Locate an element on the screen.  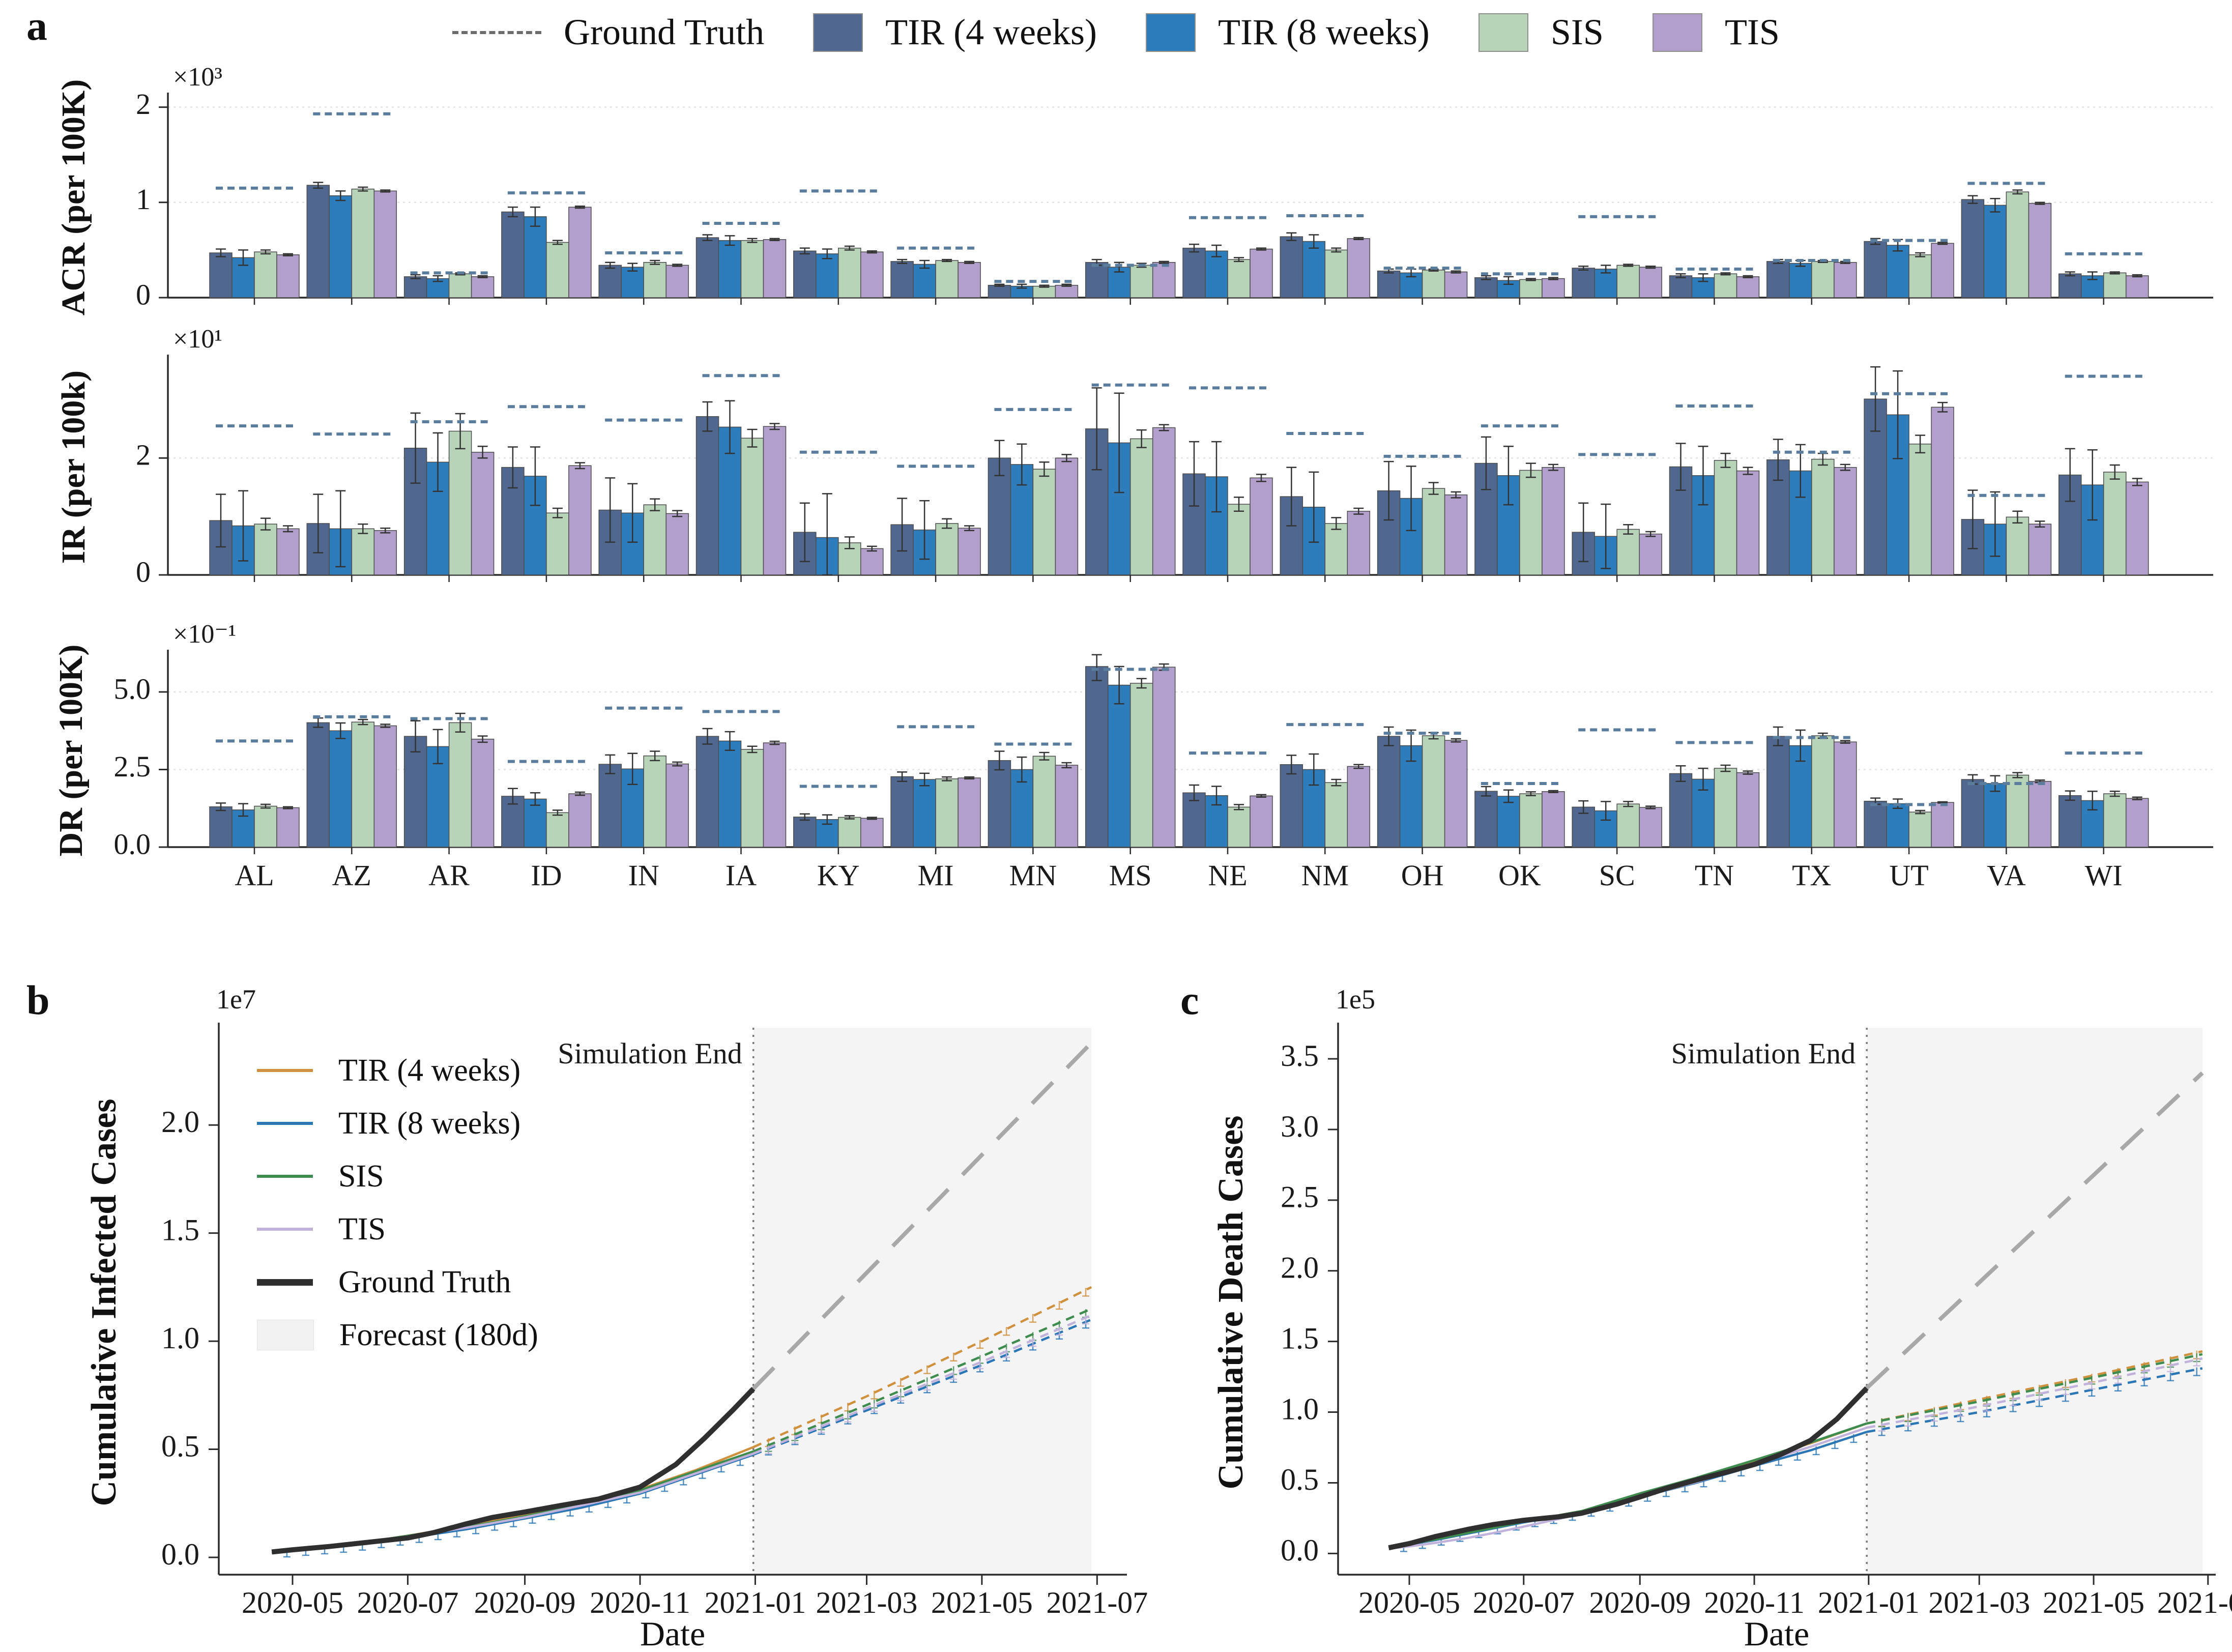
infected-sim-end-annotation: Simulation End is located at coordinates (650, 1053).